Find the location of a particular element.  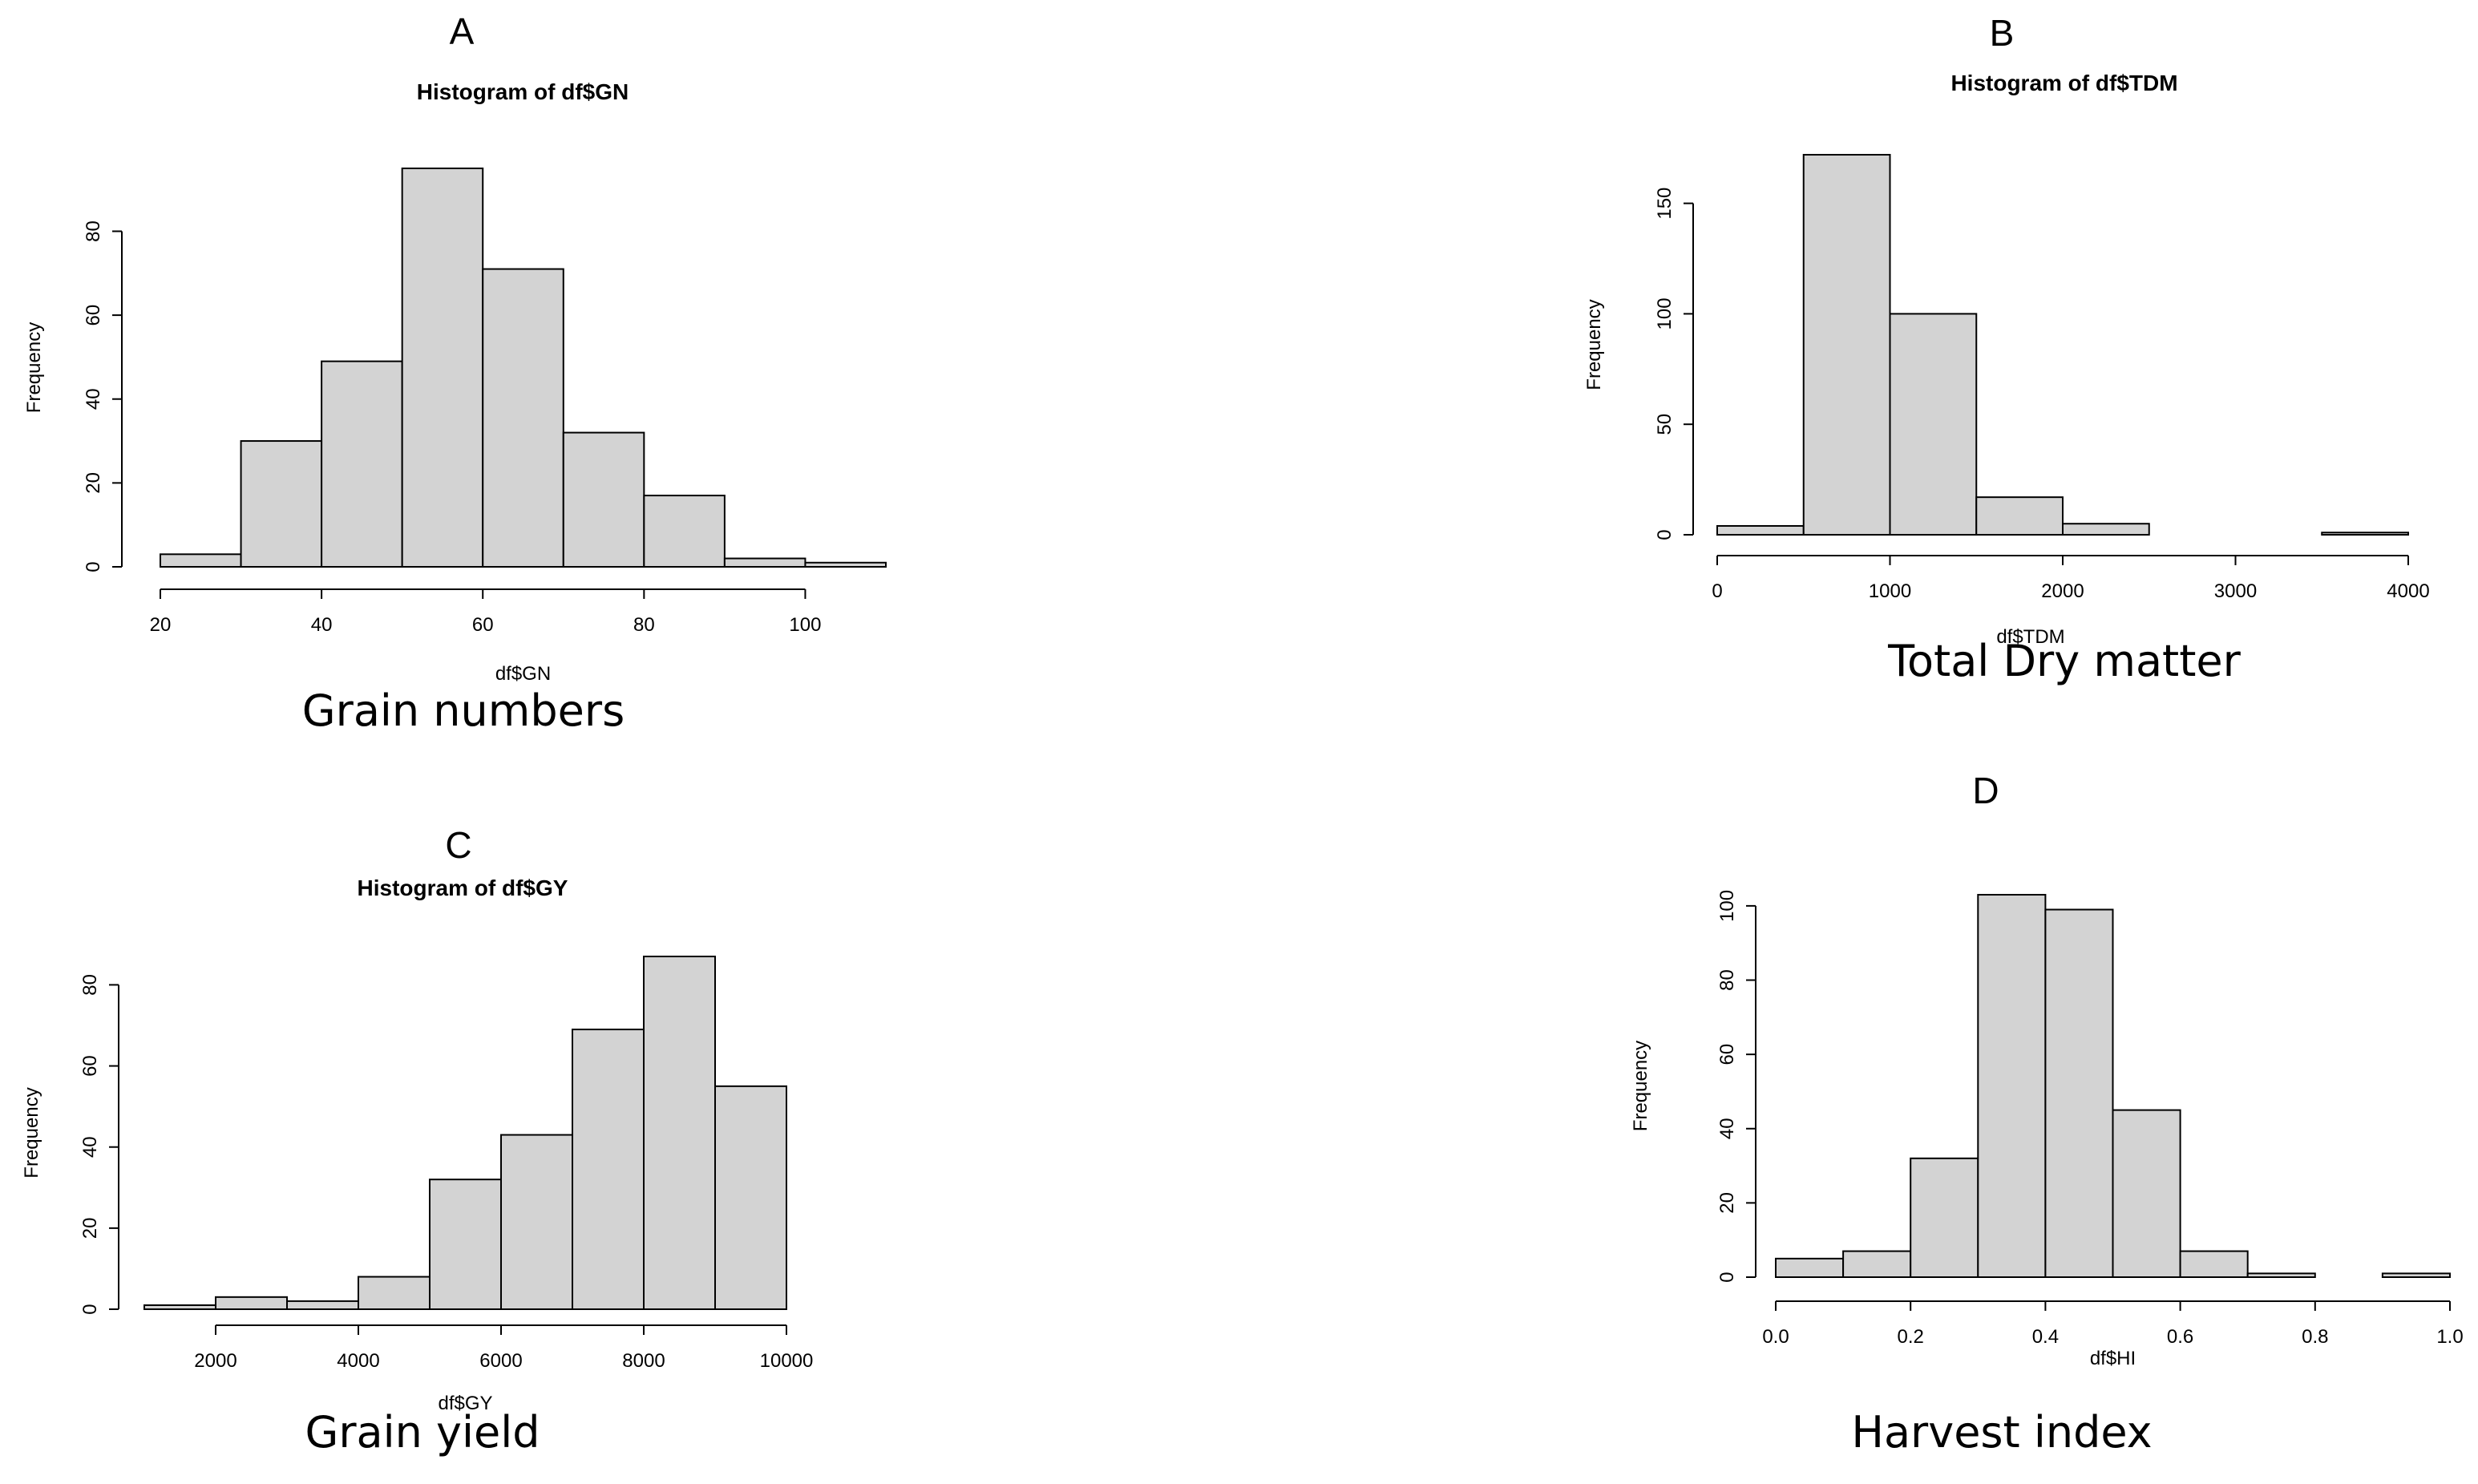

panel-letter: D is located at coordinates (1985, 790).